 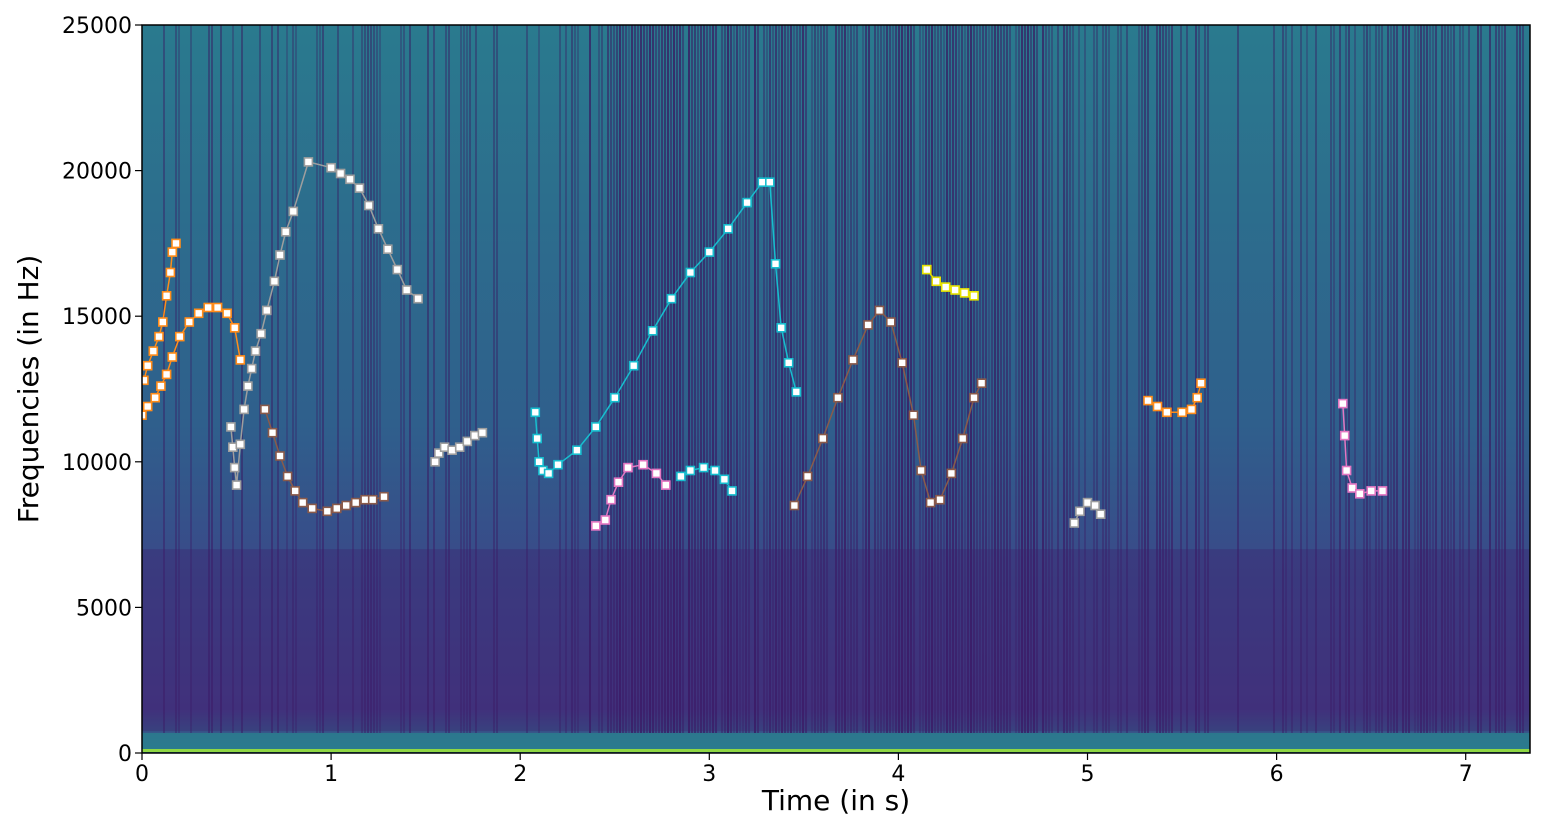 What do you see at coordinates (104, 608) in the screenshot?
I see `y-tick-label: 5000` at bounding box center [104, 608].